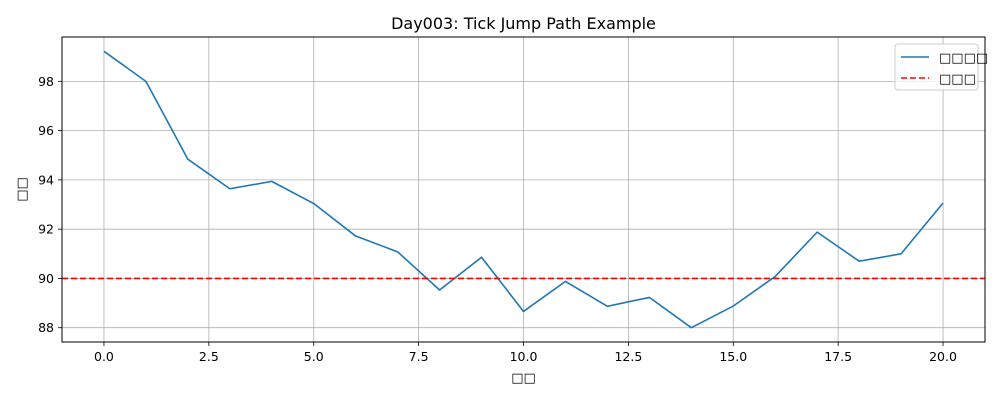 The image size is (1000, 400). What do you see at coordinates (523, 378) in the screenshot?
I see `x-axis-label: □□` at bounding box center [523, 378].